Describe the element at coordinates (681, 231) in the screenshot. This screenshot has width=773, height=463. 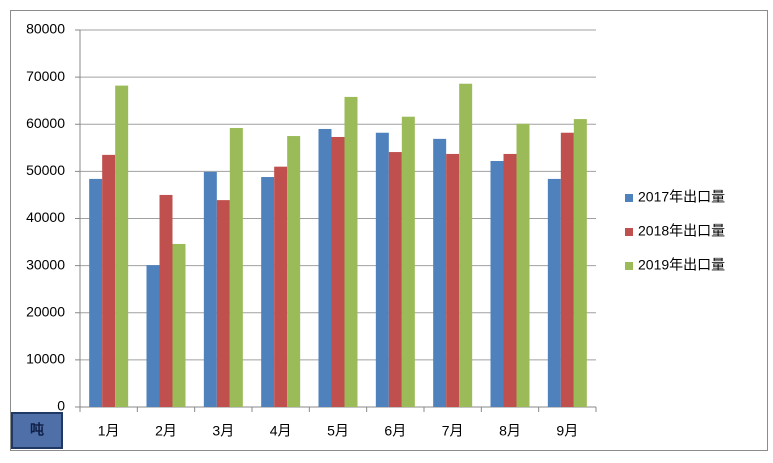
I see `legend-label: 2018年出口量` at that location.